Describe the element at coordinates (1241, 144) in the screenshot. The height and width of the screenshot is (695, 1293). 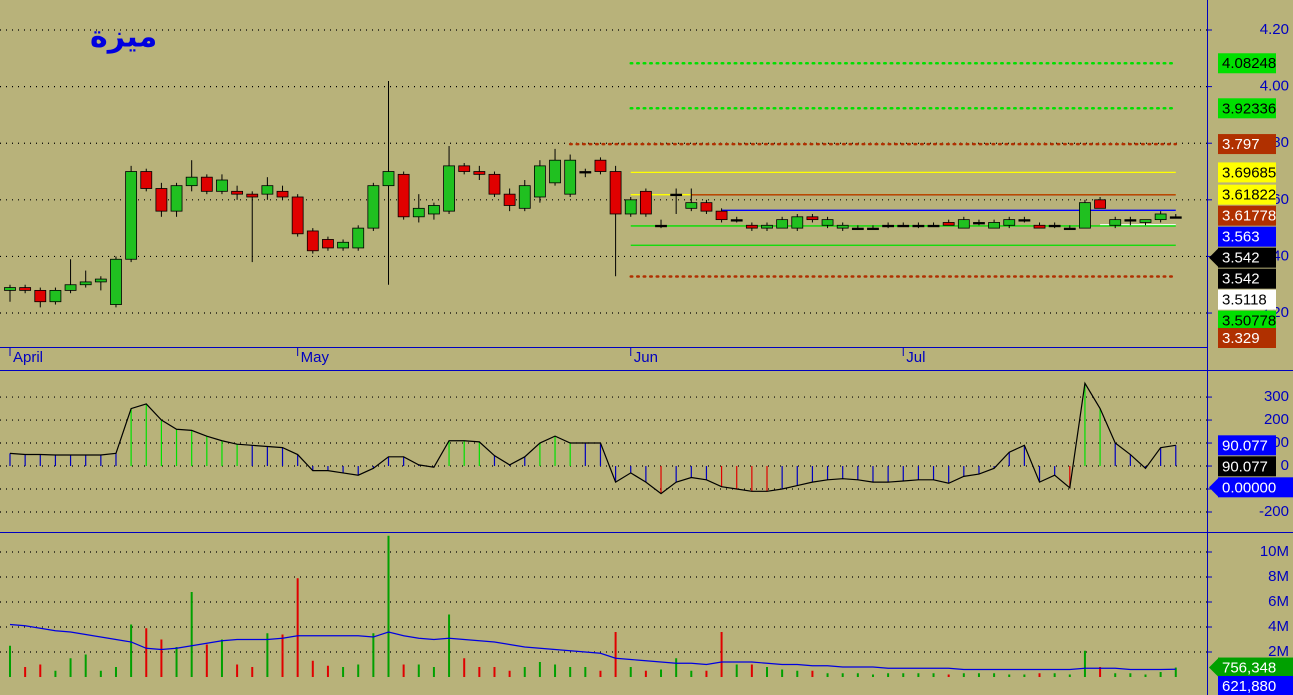
I see `level-label: 3.797` at that location.